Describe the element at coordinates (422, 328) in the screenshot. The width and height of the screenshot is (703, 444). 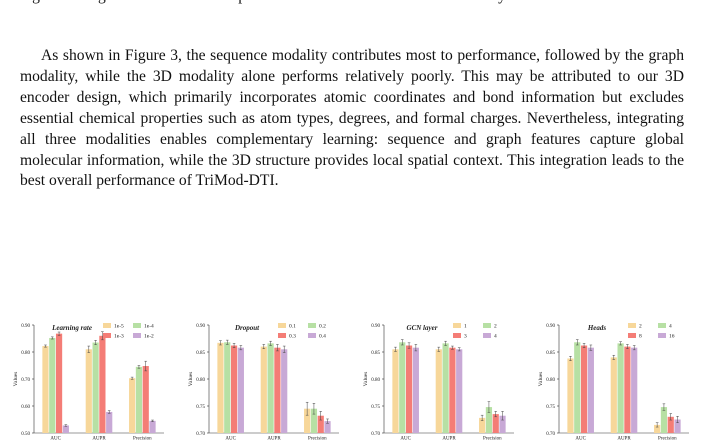
I see `chart-title: GCN layer` at that location.